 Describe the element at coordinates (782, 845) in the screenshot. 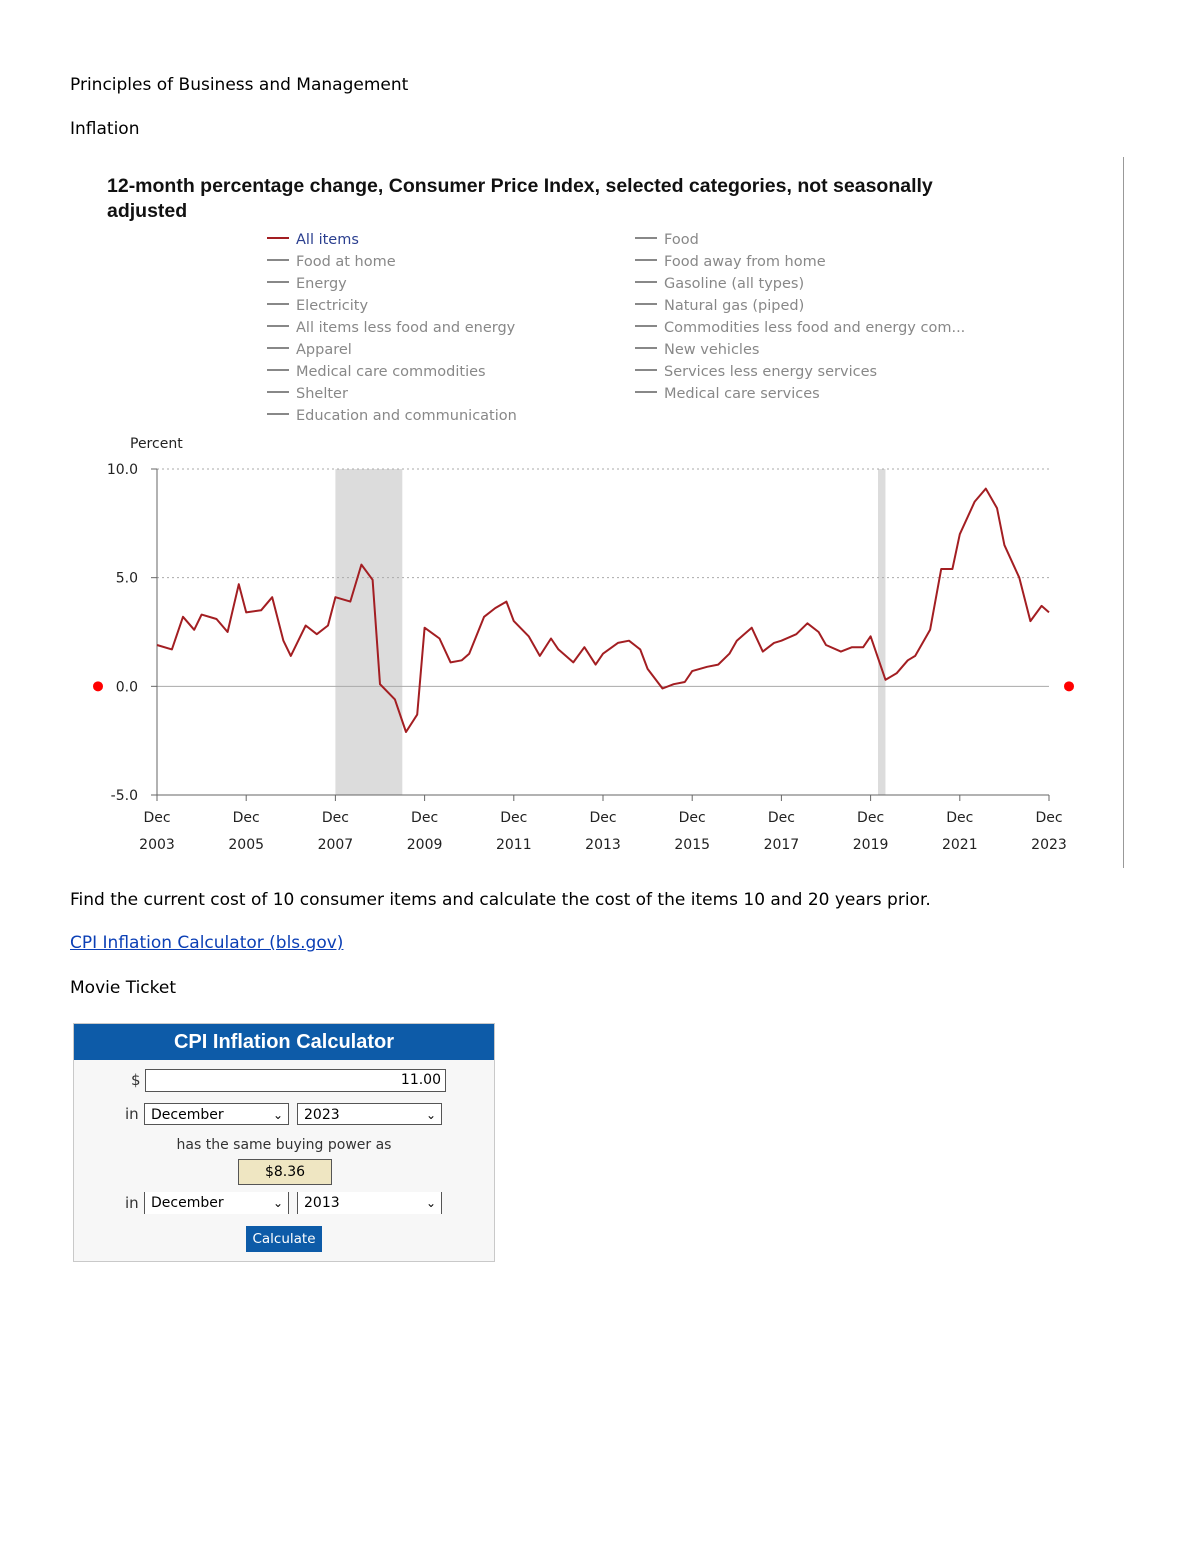

I see `x-tick-label-year: 2017` at that location.